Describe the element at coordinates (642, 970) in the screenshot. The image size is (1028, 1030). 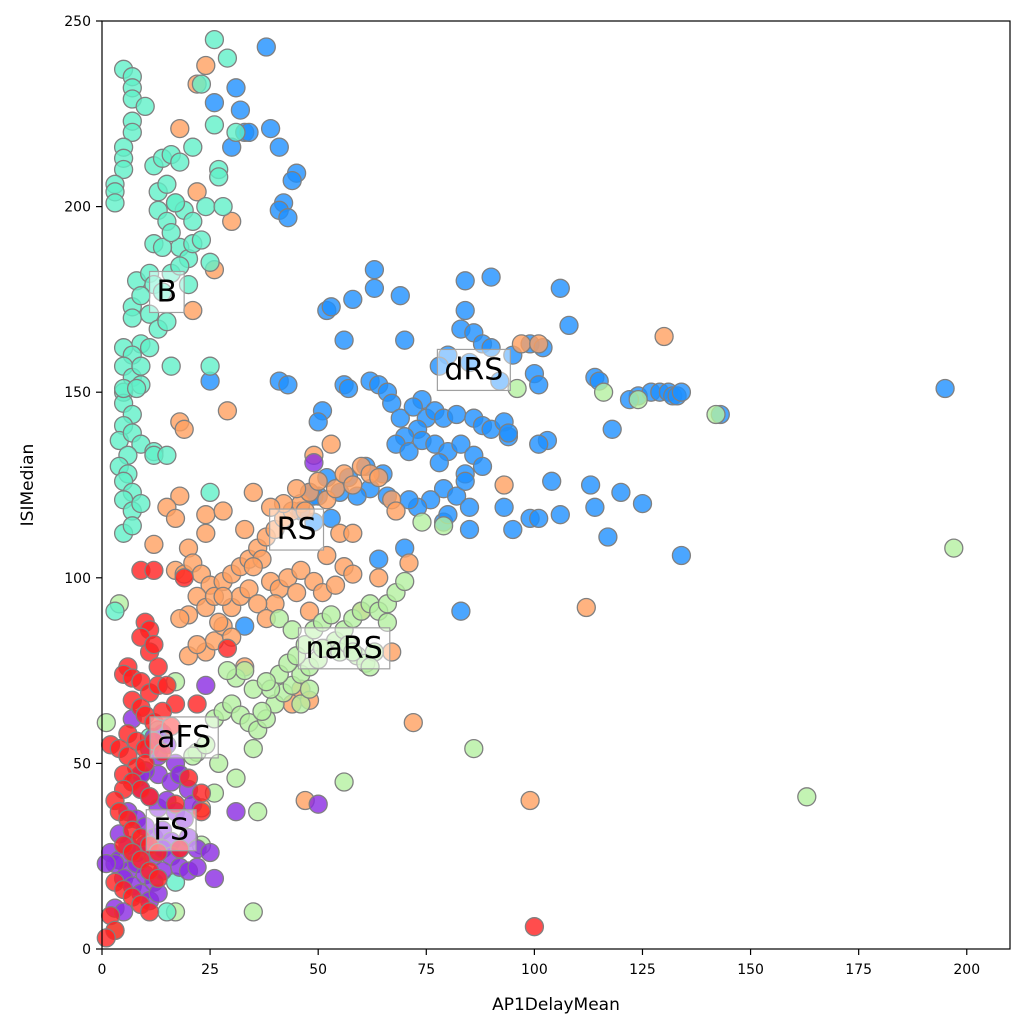
I see `x-tick-label: 125` at that location.